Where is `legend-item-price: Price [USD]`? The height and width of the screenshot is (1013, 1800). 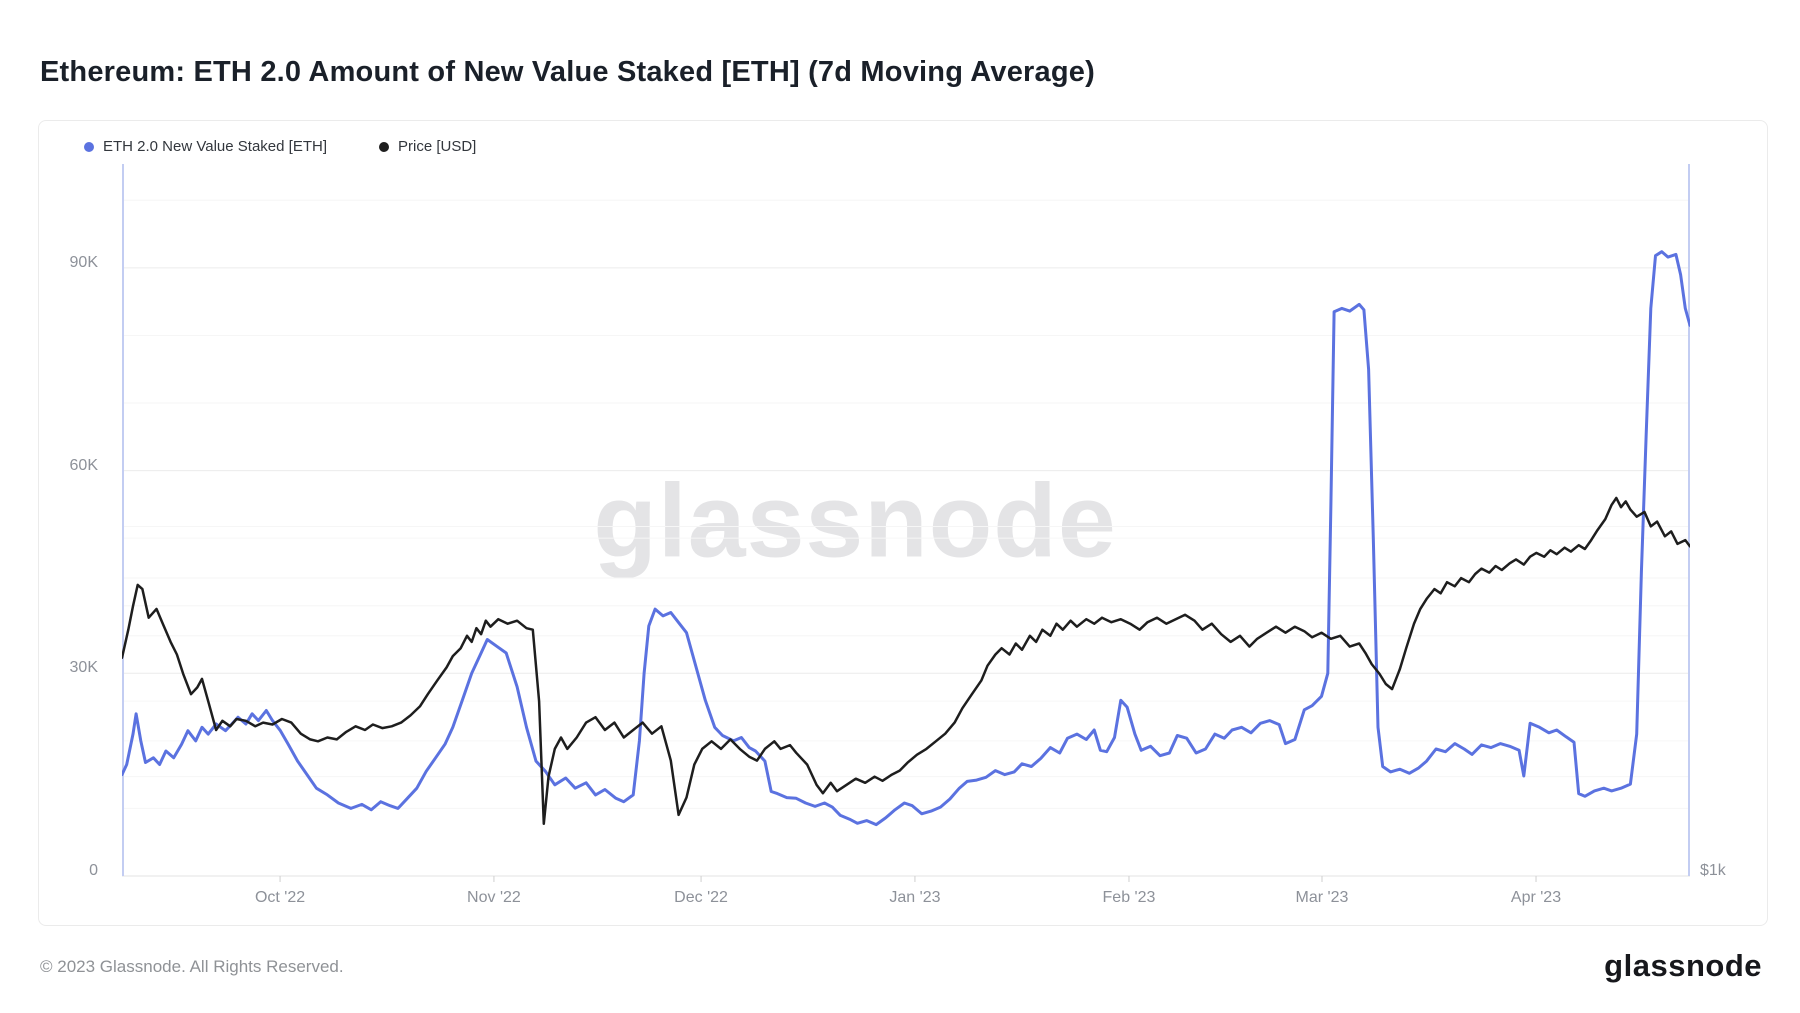 legend-item-price: Price [USD] is located at coordinates (427, 146).